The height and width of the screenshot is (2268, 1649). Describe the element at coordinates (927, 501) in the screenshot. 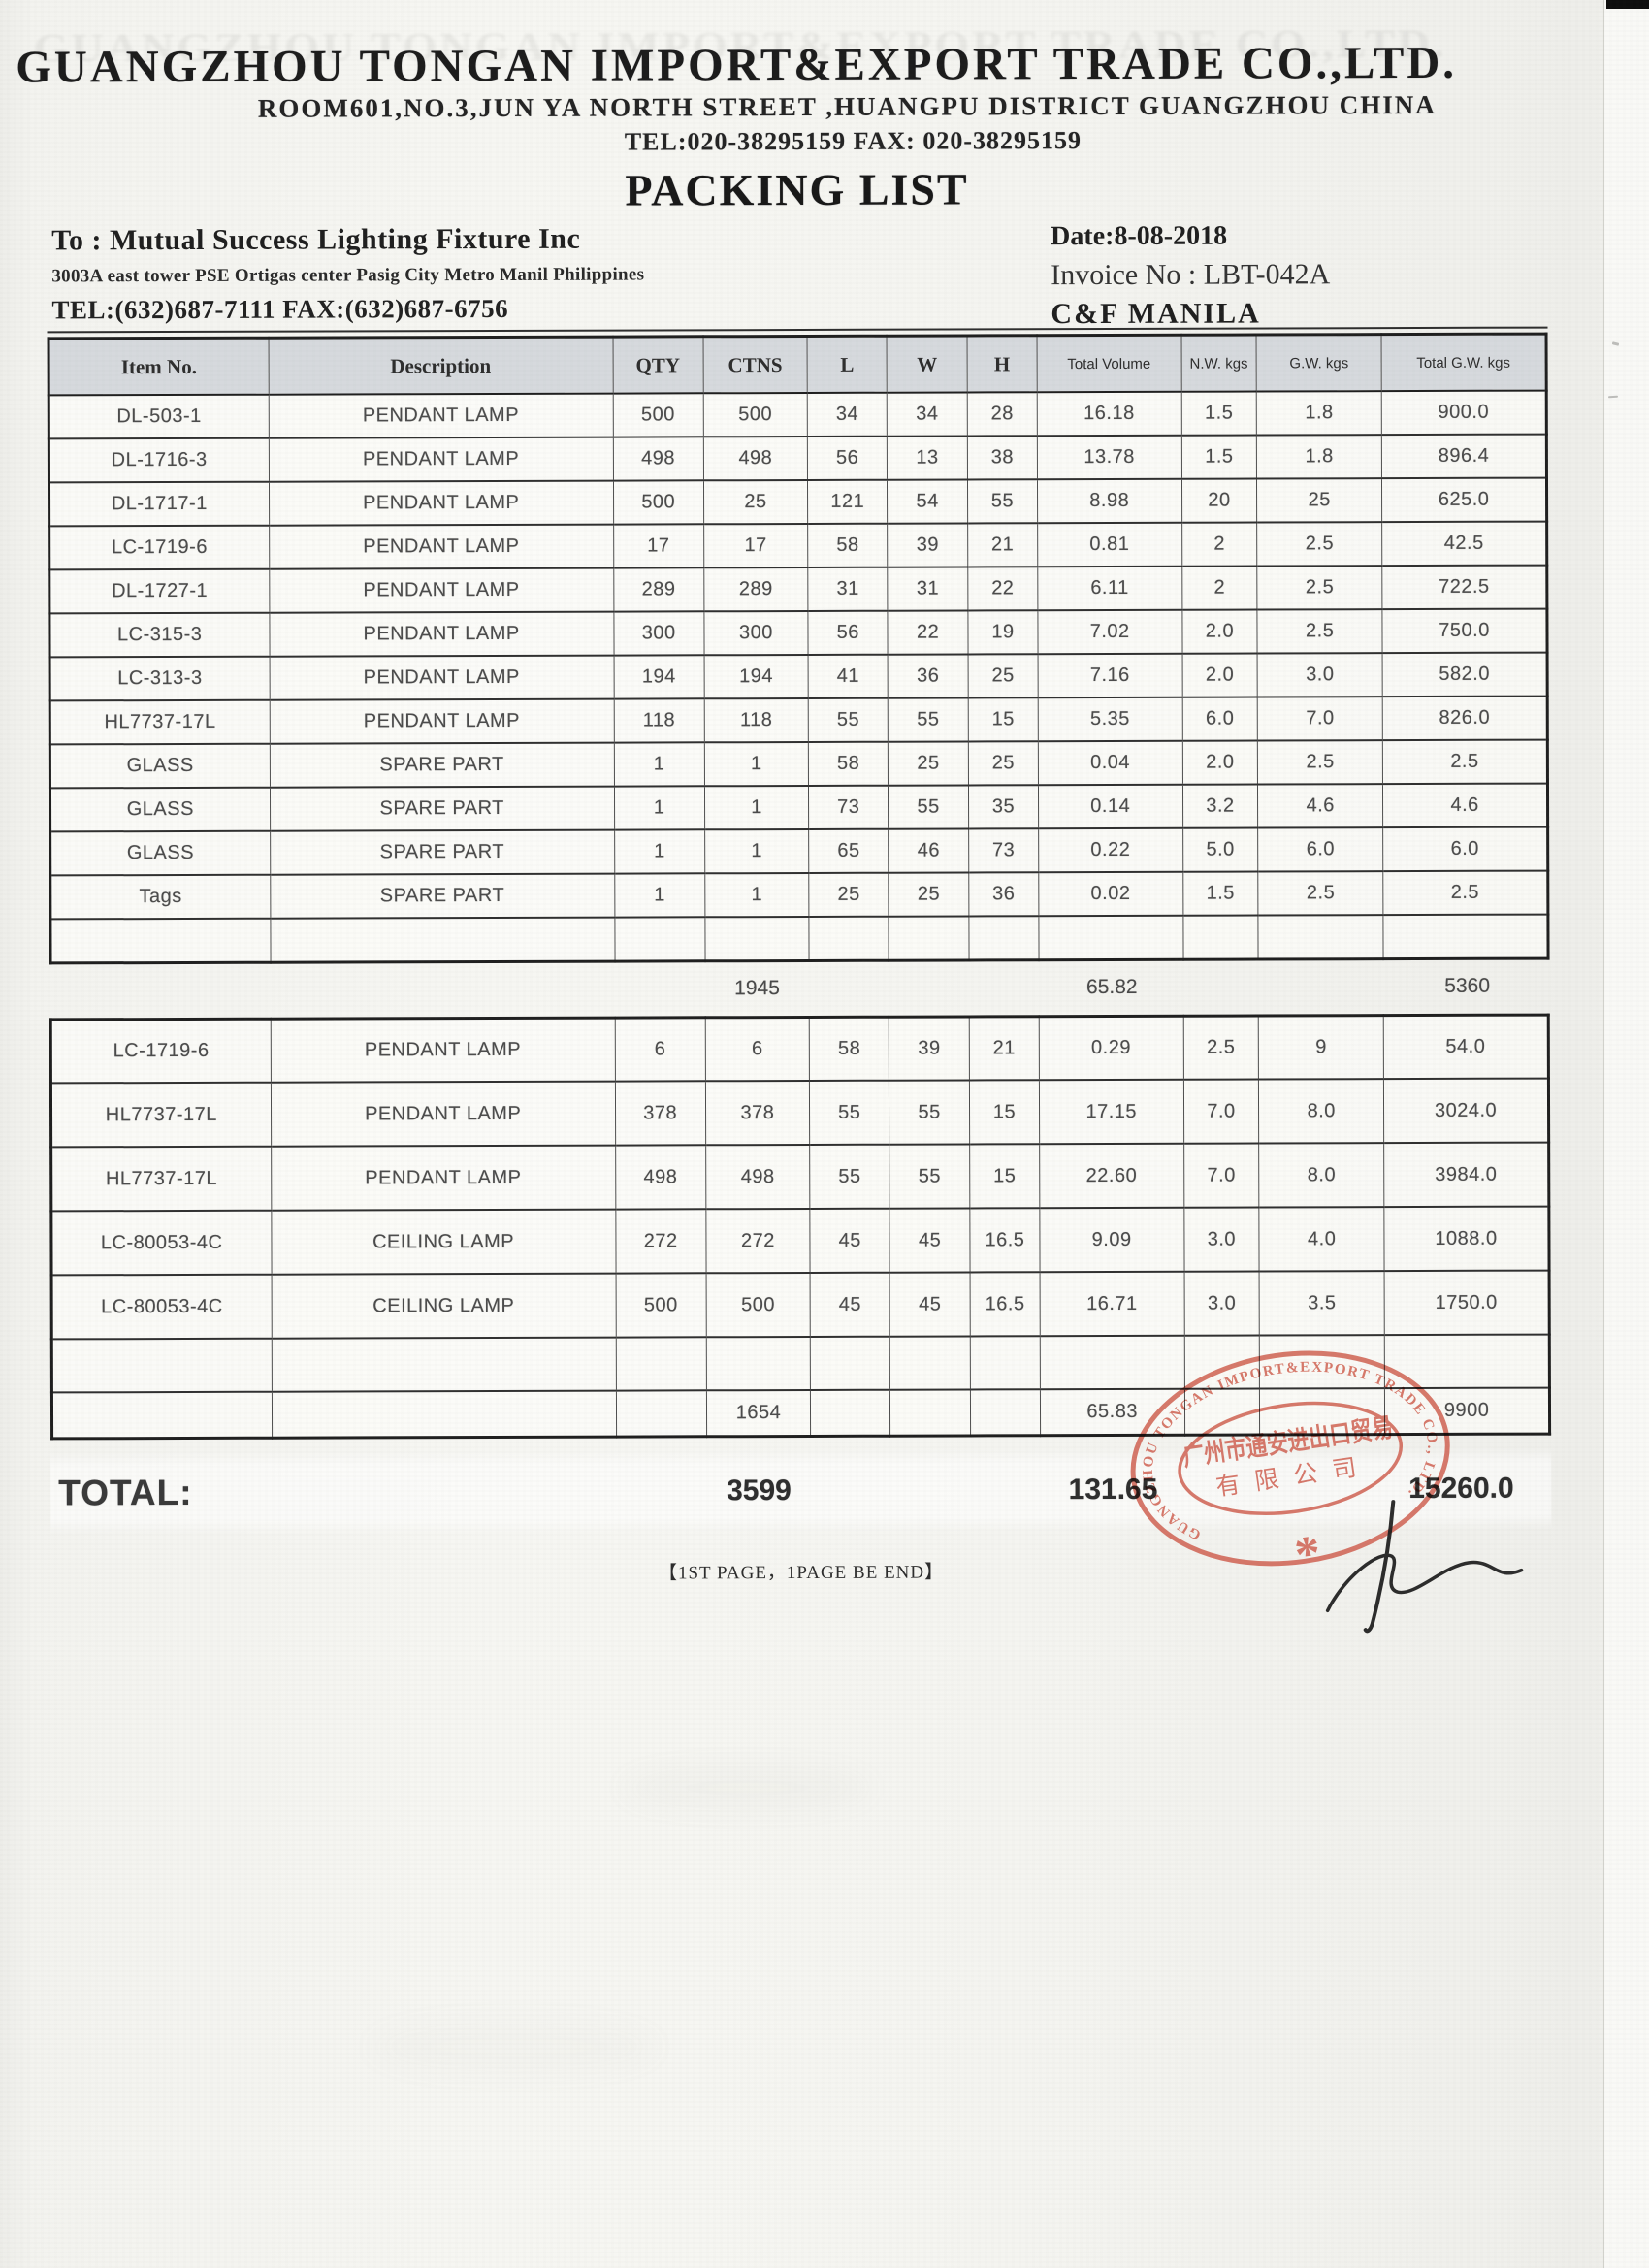

I see `table-cell: 54` at that location.